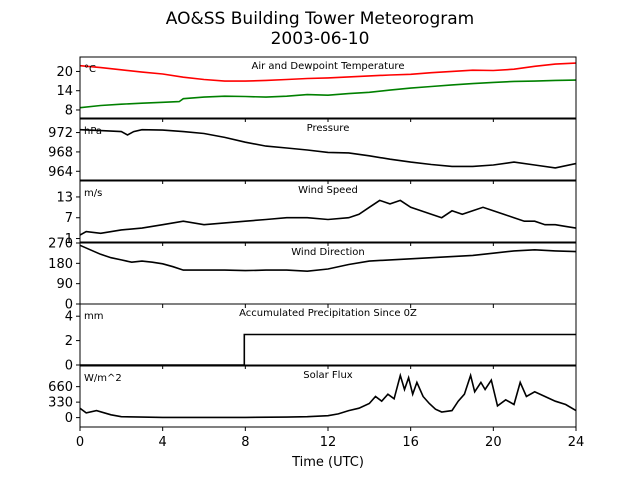 The height and width of the screenshot is (480, 640). I want to click on figure-title: AO&SS Building Tower Meteorogram, so click(320, 19).